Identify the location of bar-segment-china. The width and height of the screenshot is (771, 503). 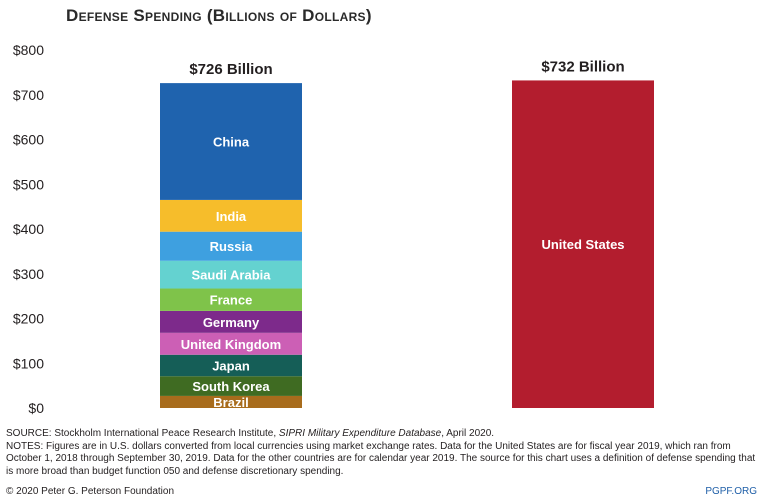
(231, 141).